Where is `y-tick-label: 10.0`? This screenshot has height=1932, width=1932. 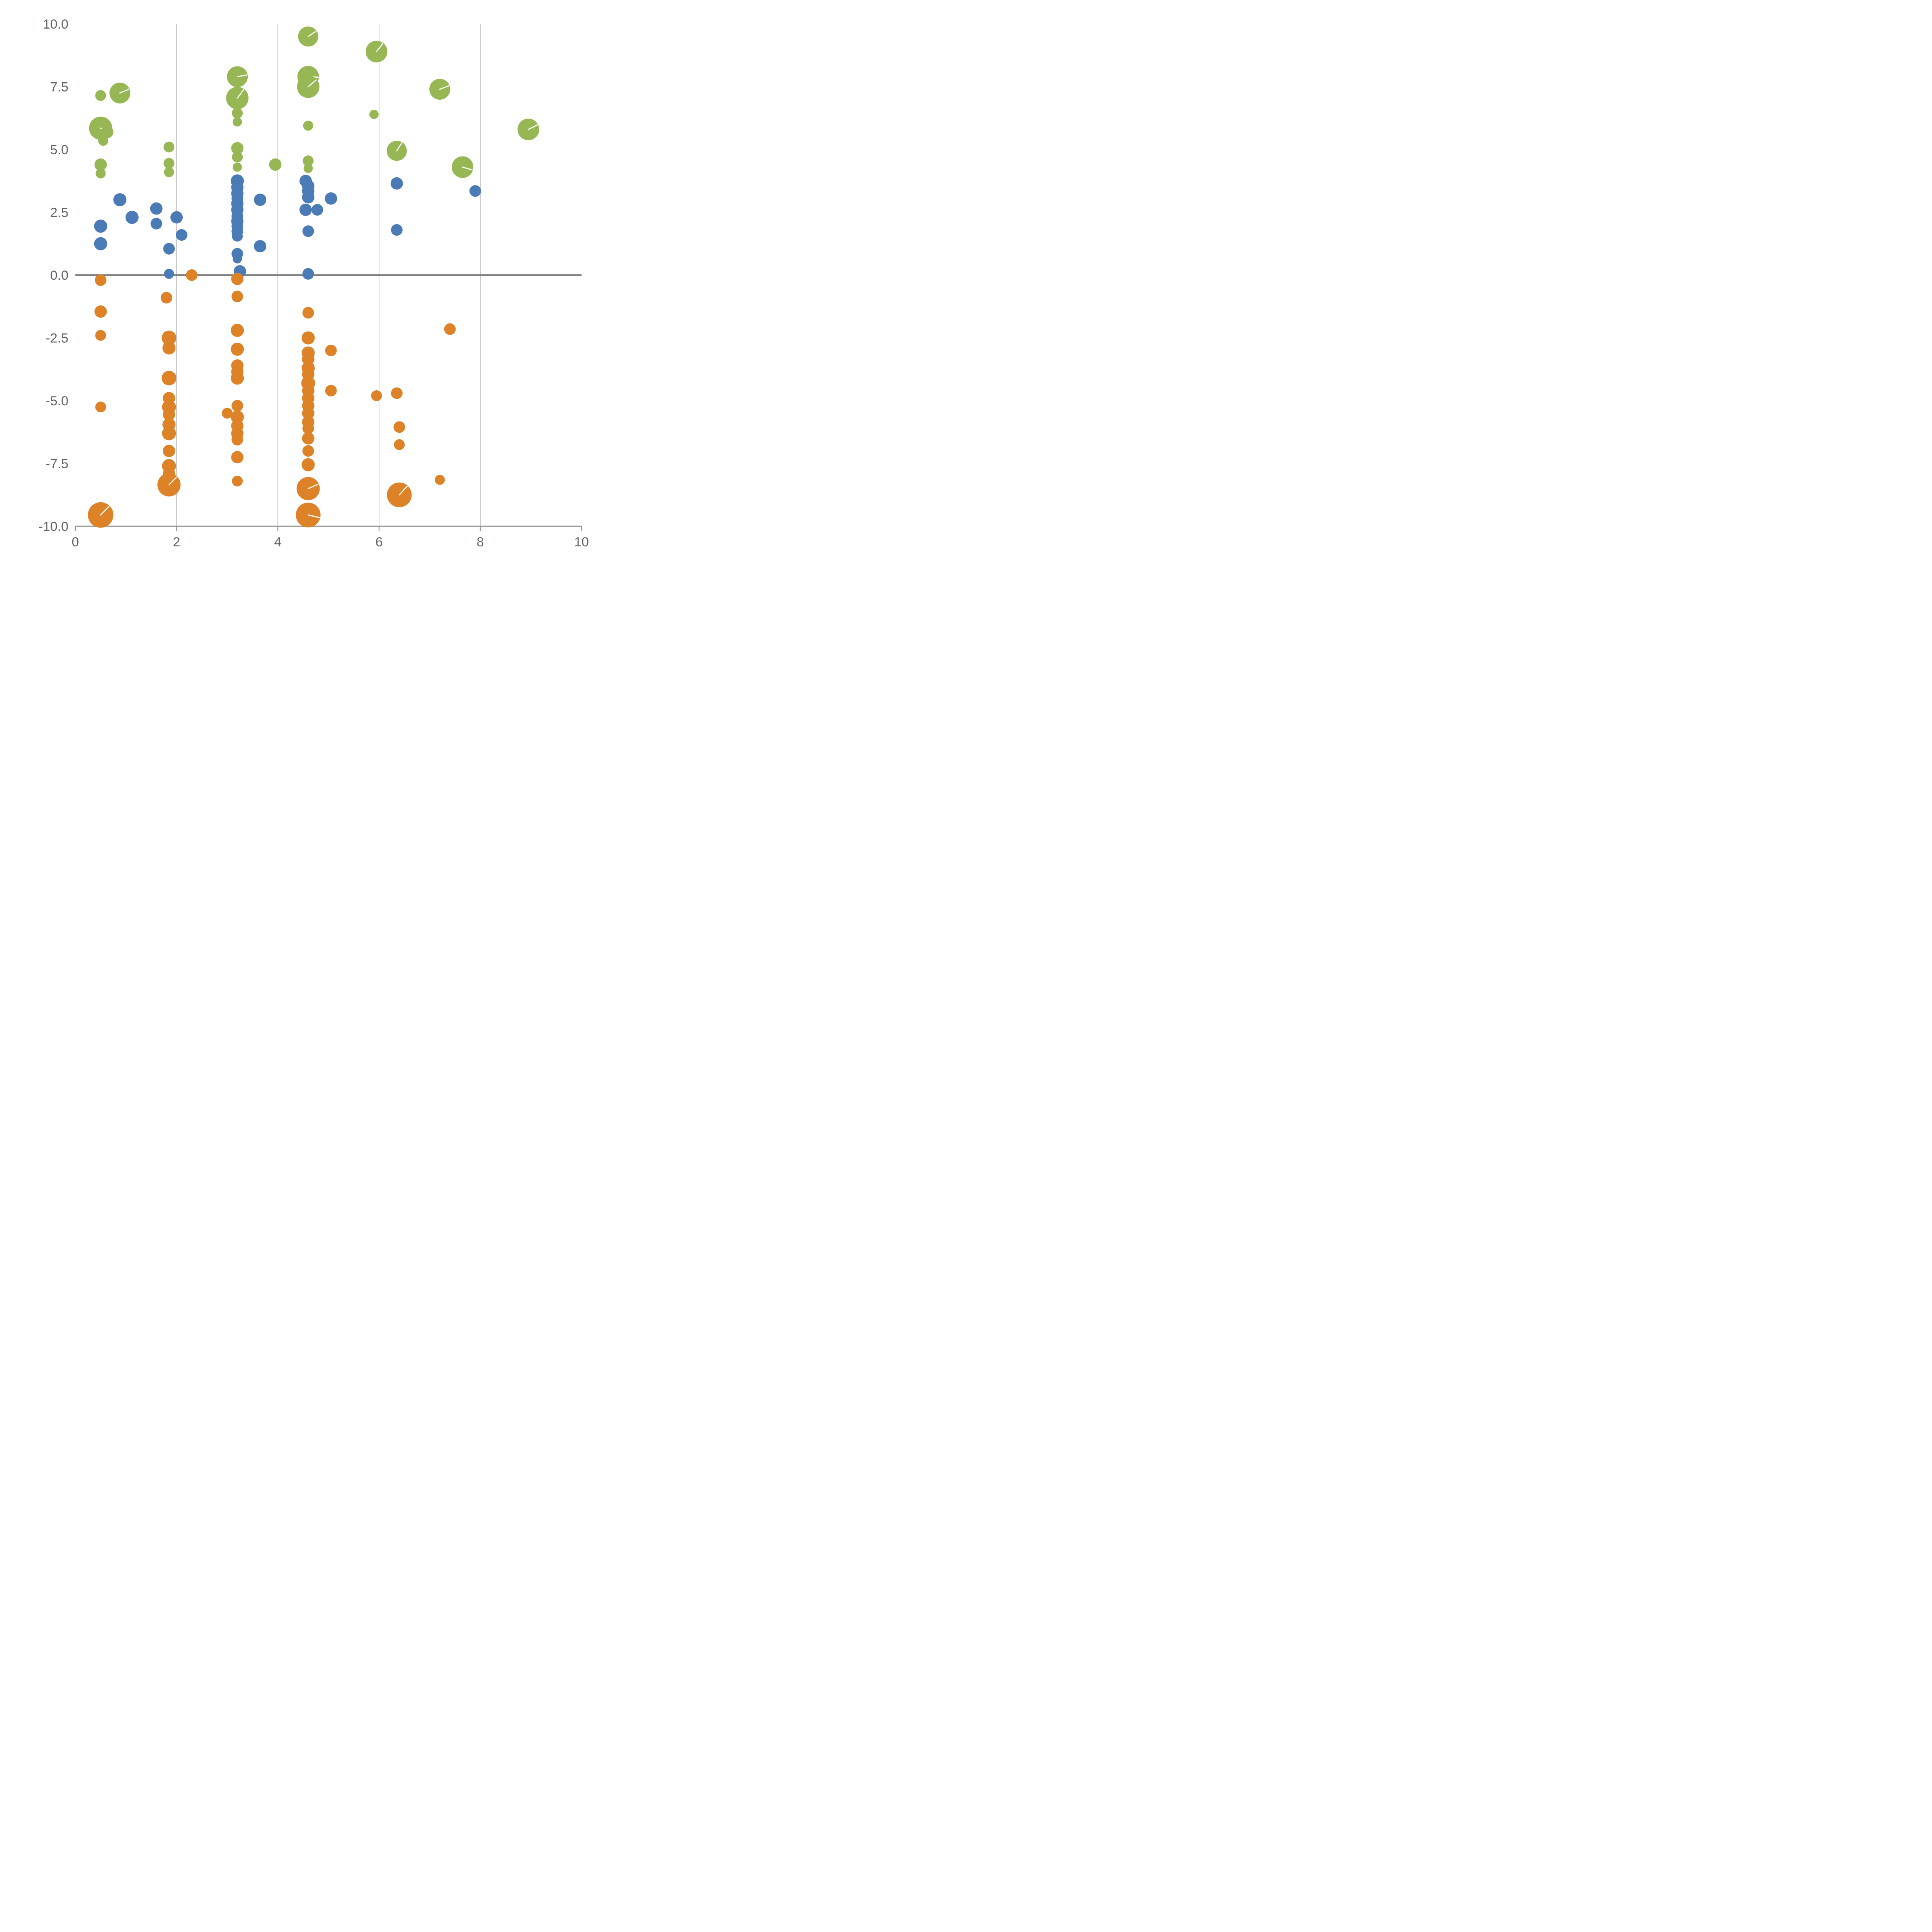
y-tick-label: 10.0 is located at coordinates (55, 25).